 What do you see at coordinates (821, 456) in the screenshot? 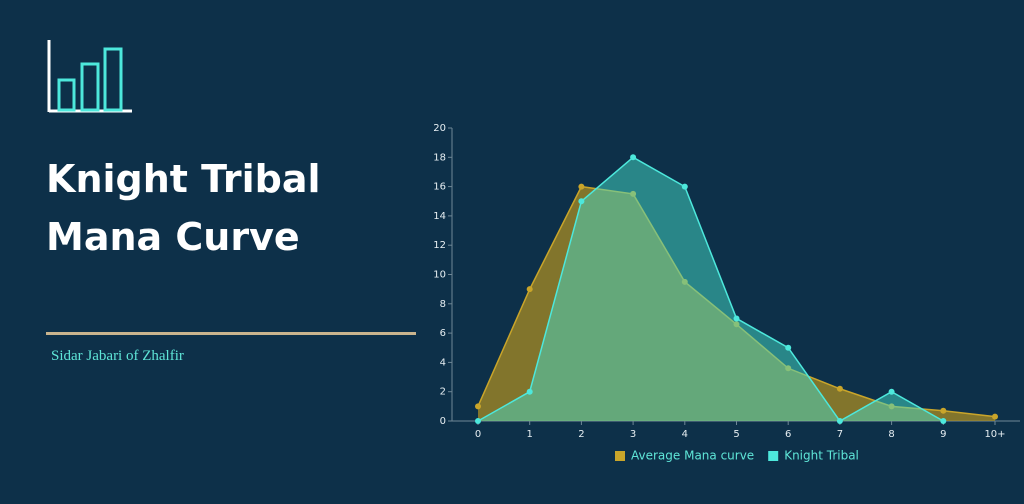
I see `legend-label: Knight Tribal` at bounding box center [821, 456].